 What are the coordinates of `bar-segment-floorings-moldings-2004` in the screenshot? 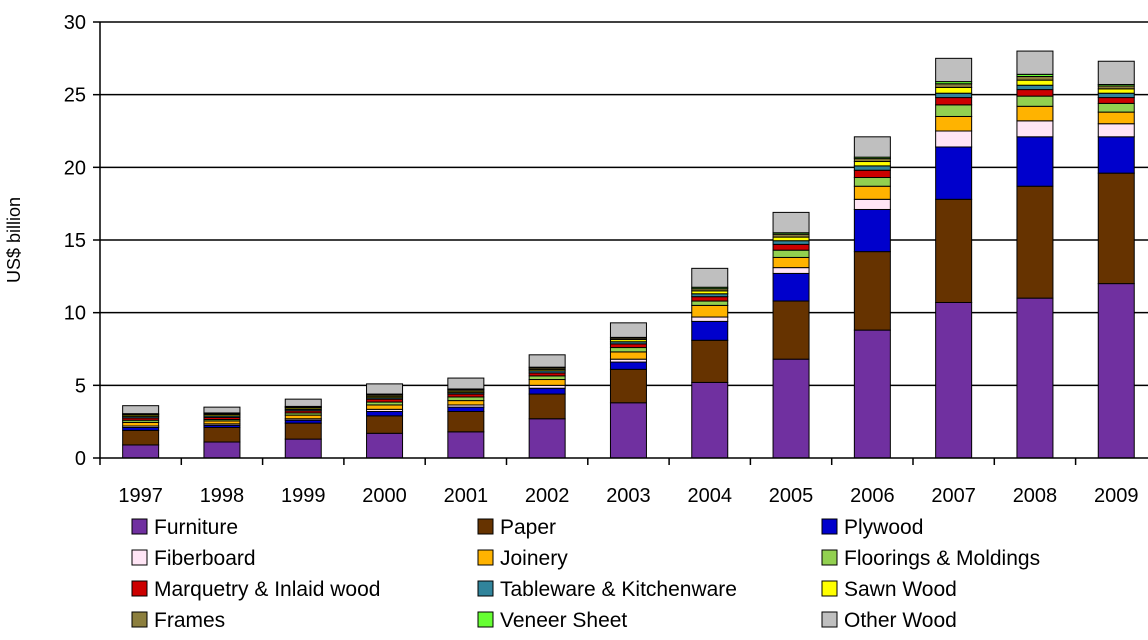 It's located at (710, 303).